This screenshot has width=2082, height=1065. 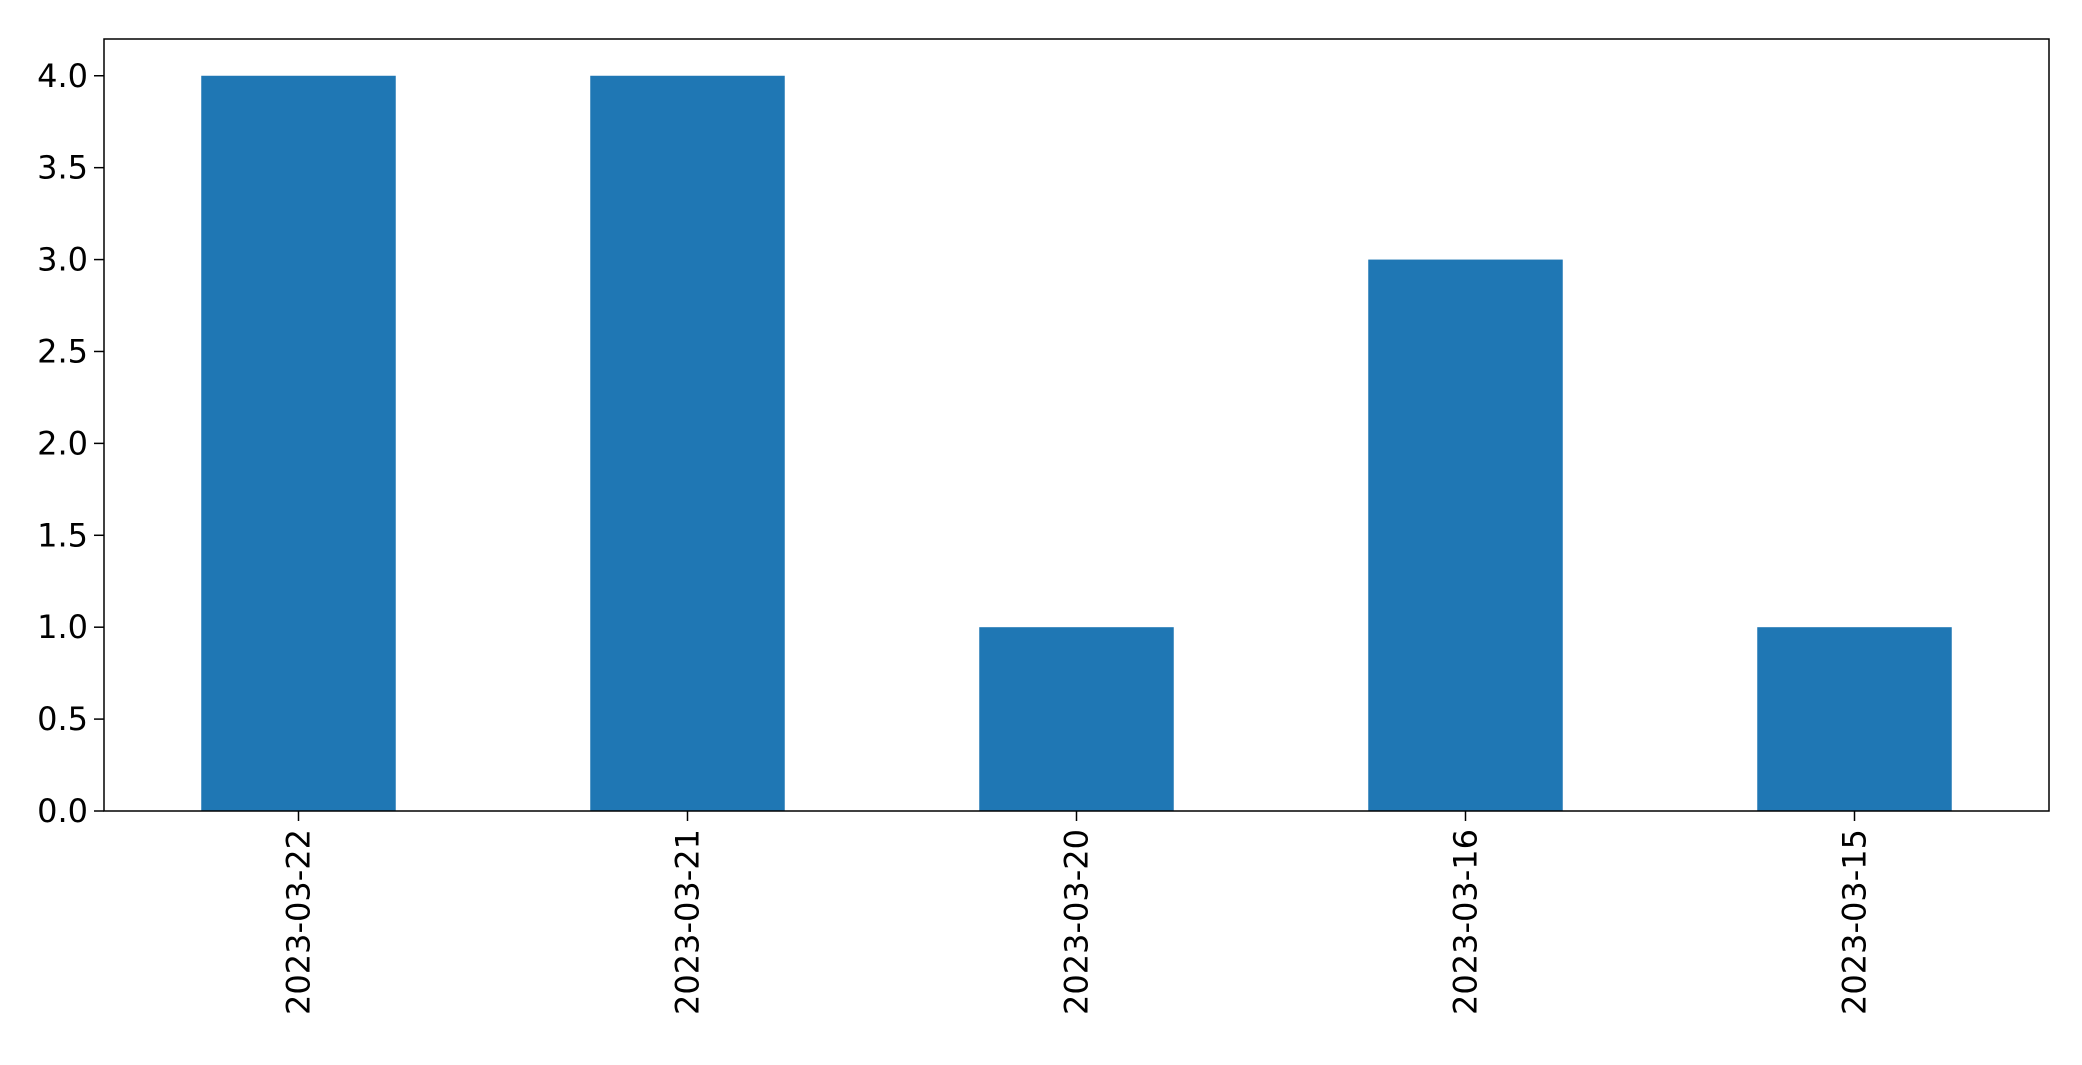 What do you see at coordinates (62, 811) in the screenshot?
I see `y-tick-label: 0.0` at bounding box center [62, 811].